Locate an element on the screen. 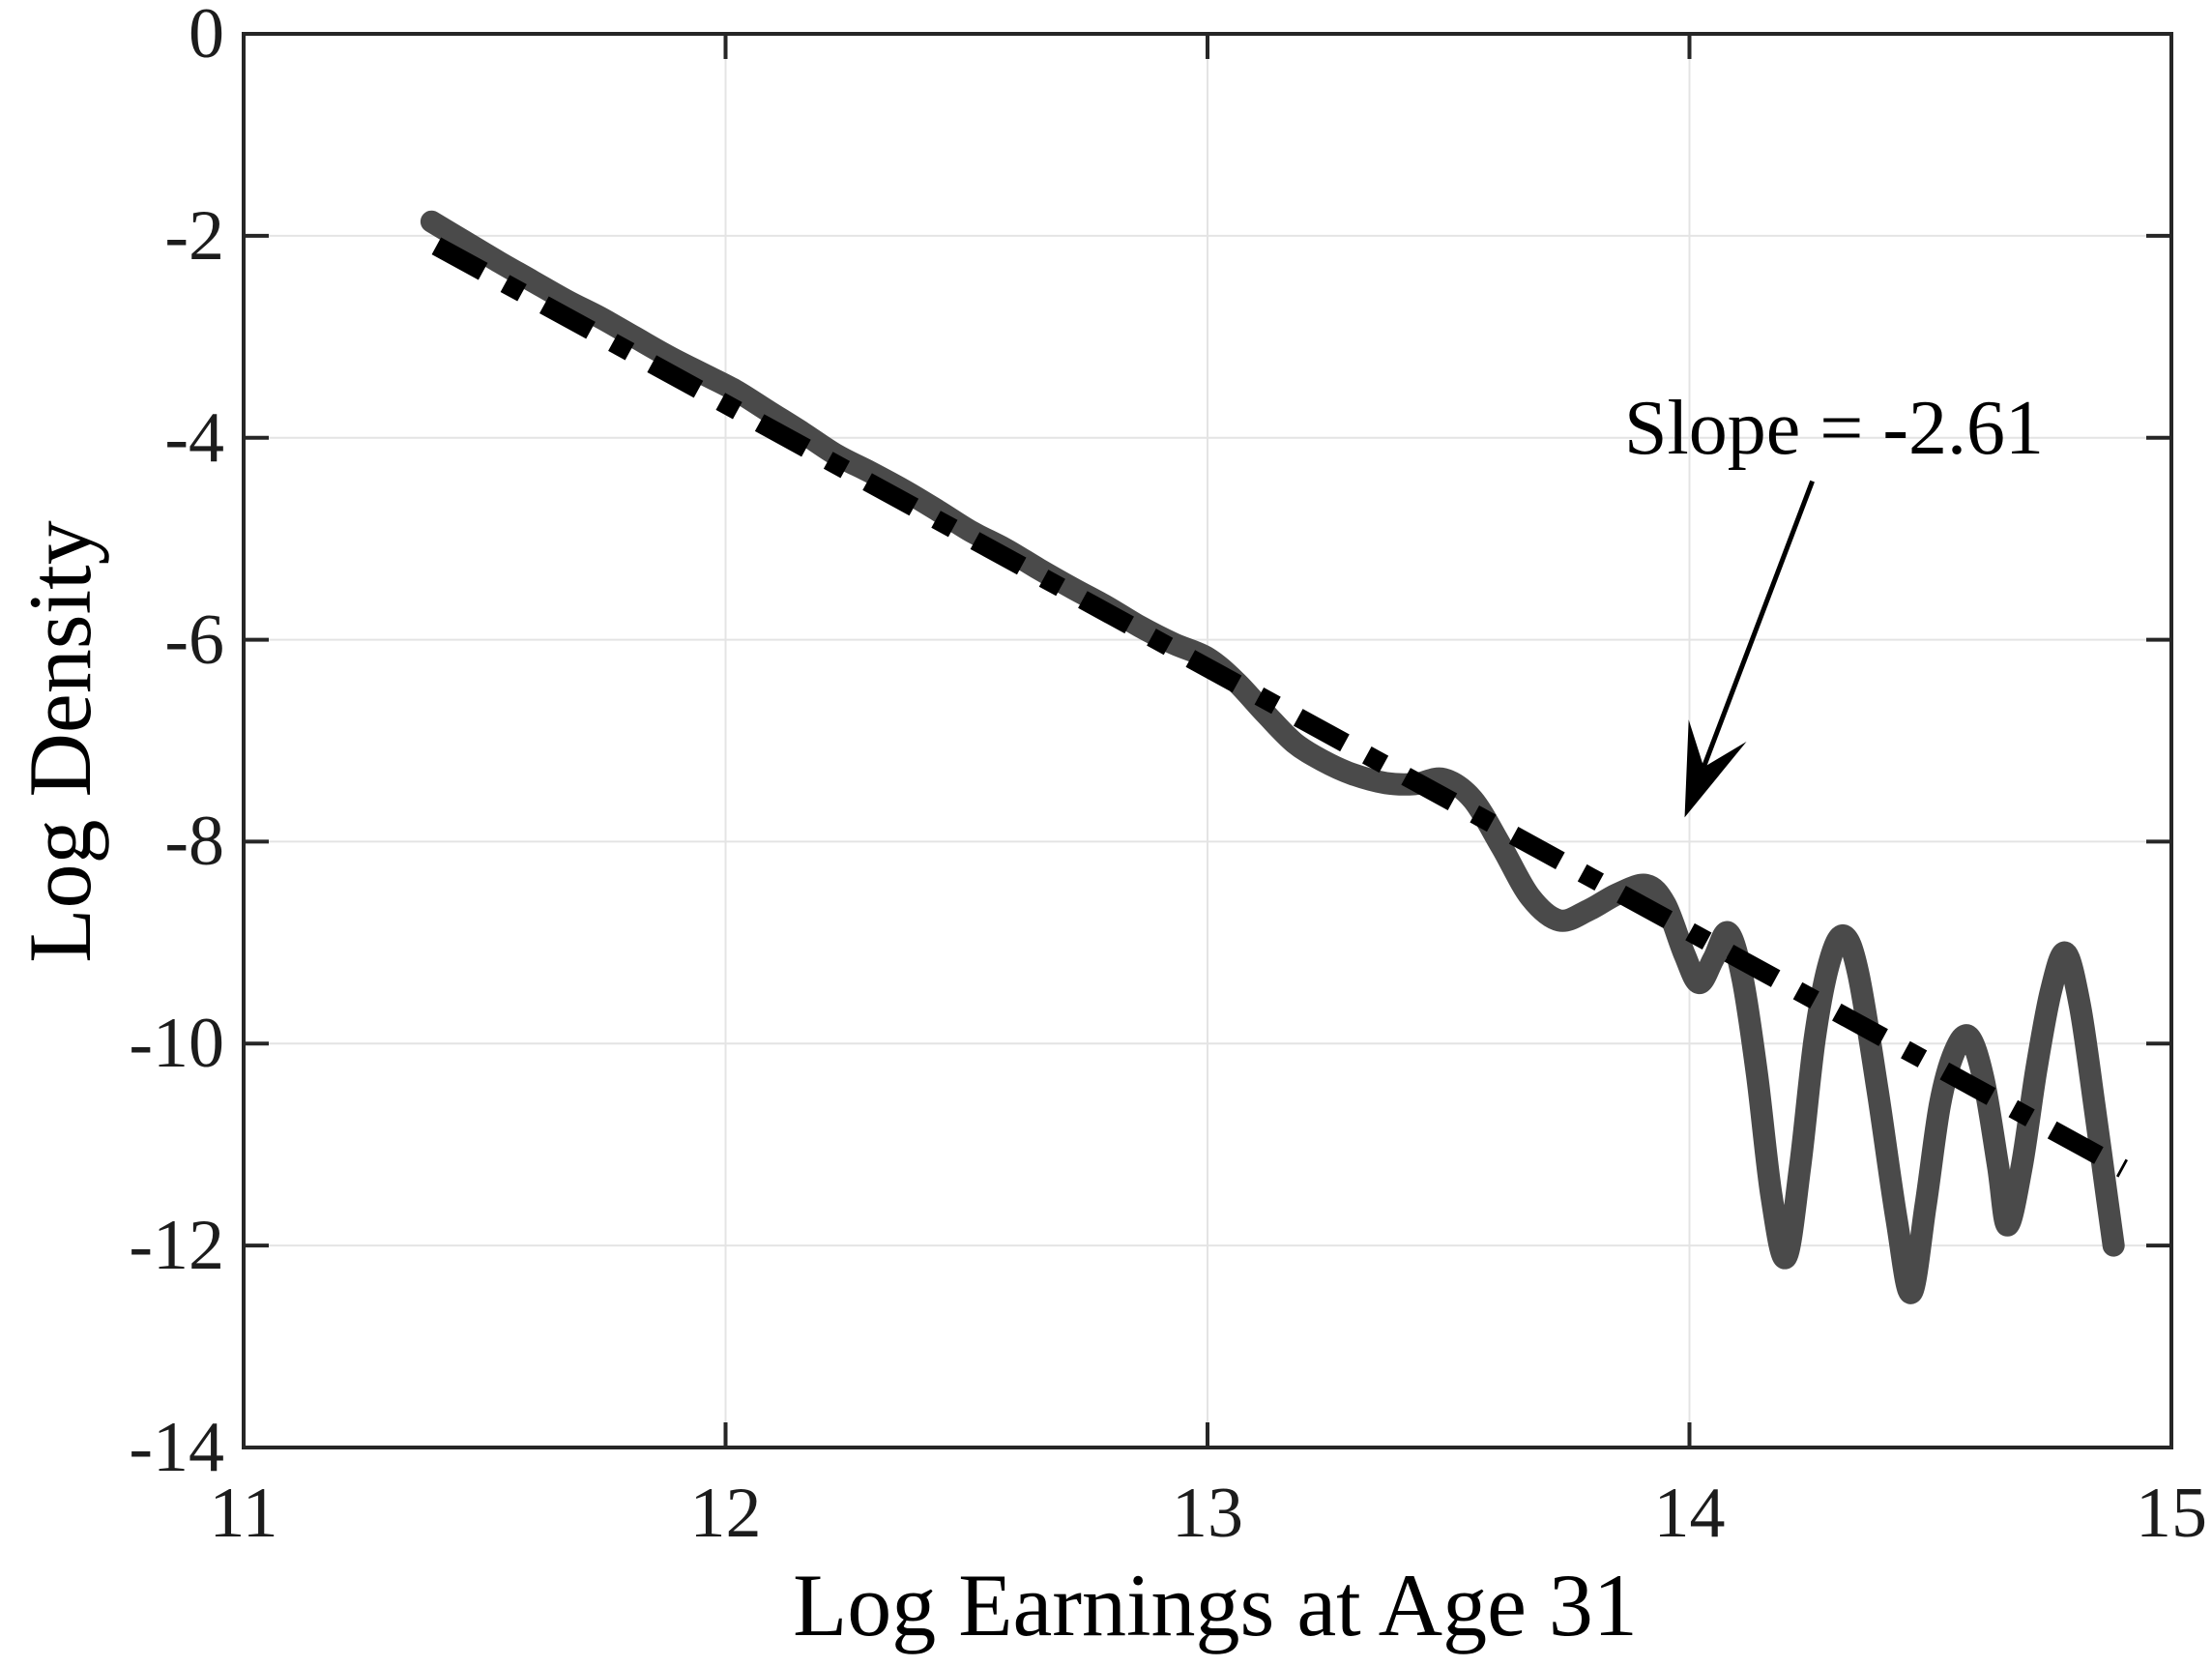 This screenshot has width=2212, height=1667. slope-annotation: Slope = -2.61 is located at coordinates (1834, 429).